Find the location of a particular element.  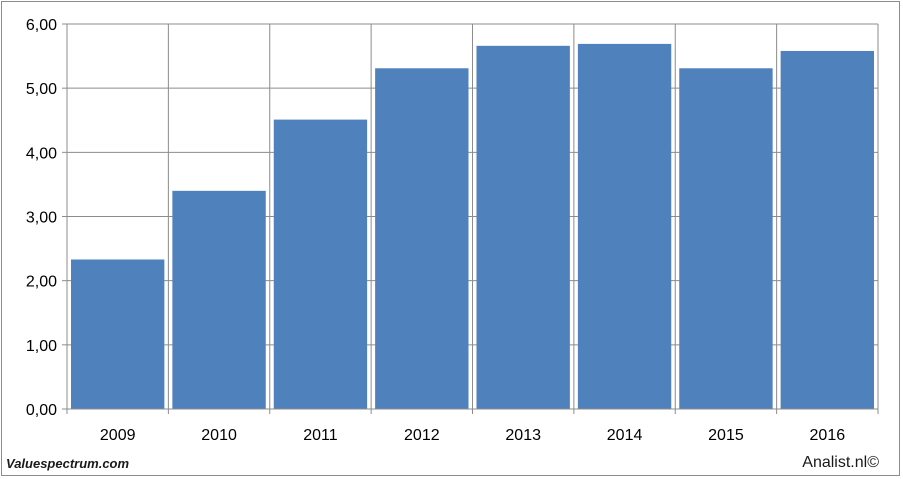

credit-label: Analist.nl© is located at coordinates (840, 462).